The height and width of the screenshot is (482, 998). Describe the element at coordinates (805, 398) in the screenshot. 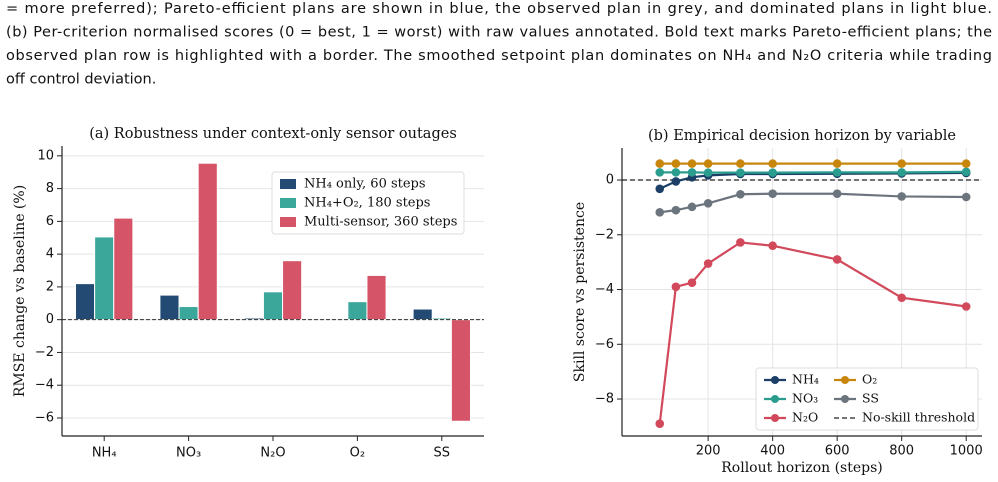

I see `legend-label: NO₃` at that location.